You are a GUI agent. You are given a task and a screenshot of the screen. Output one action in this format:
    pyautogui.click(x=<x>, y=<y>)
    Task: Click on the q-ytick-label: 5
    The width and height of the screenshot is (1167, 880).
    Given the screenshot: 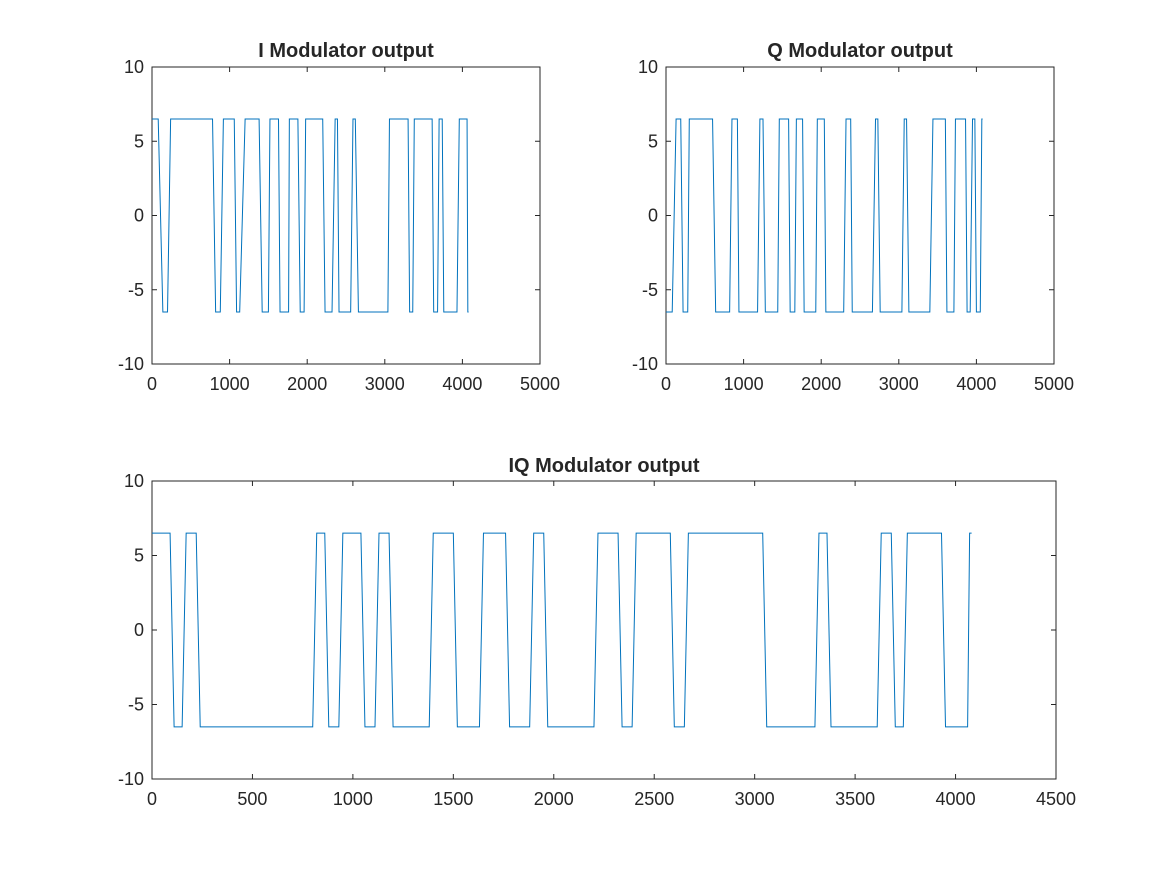 What is the action you would take?
    pyautogui.click(x=653, y=141)
    